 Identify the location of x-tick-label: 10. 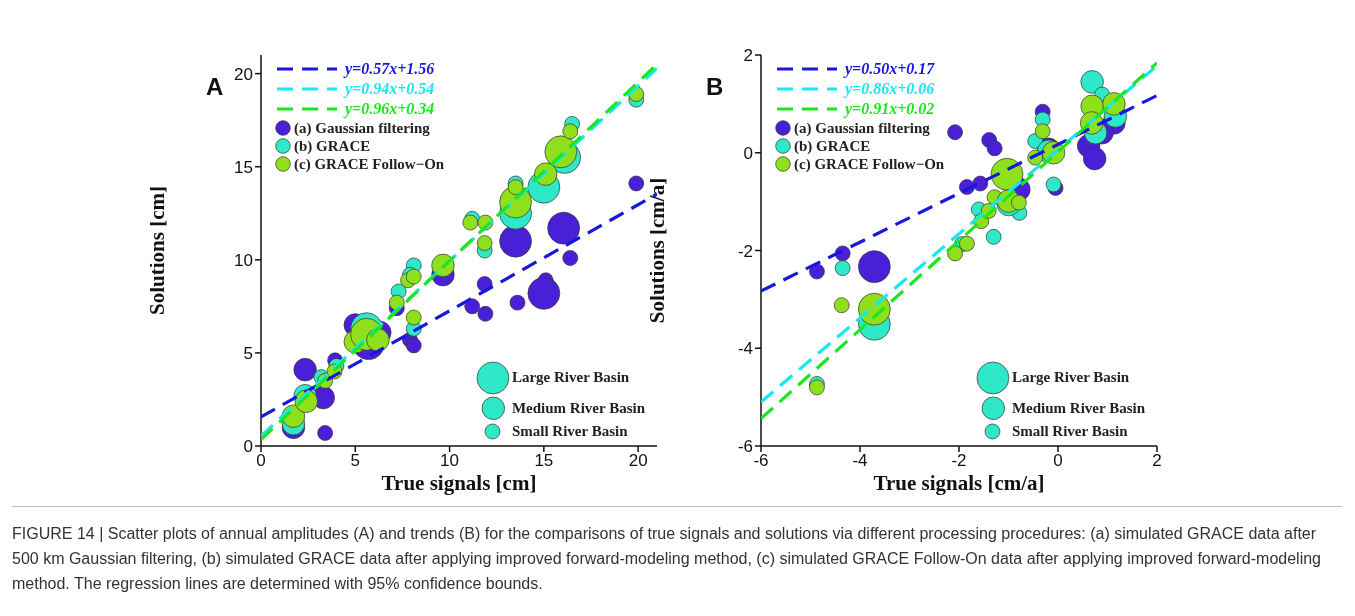
(450, 461).